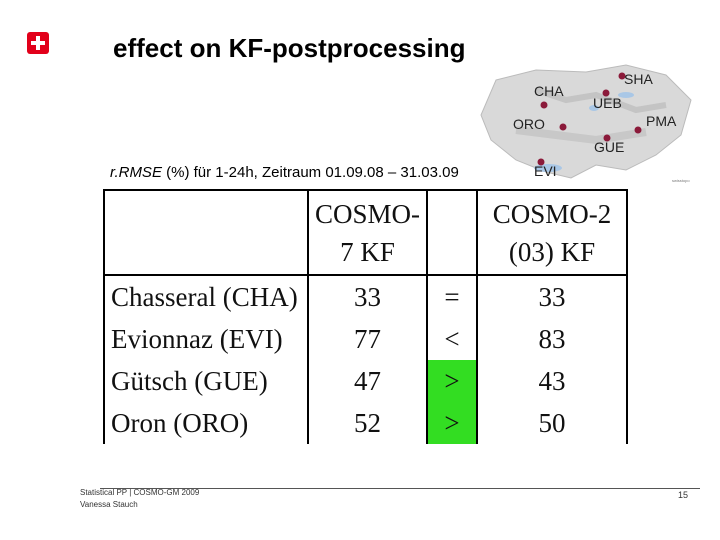  I want to click on switzerland-station-map: CHA UEB SHA ORO PMA GUE EVI swisstopo, so click(586, 123).